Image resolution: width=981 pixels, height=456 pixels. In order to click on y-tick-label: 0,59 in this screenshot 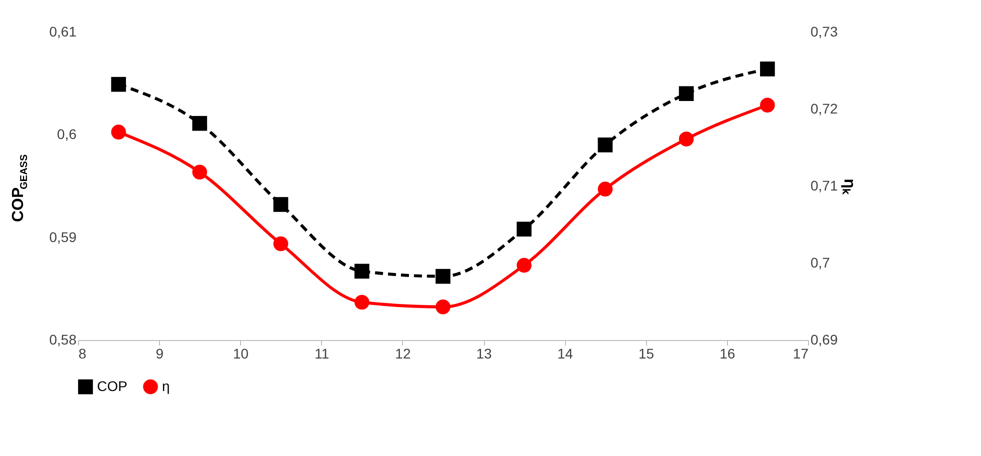, I will do `click(63, 236)`.